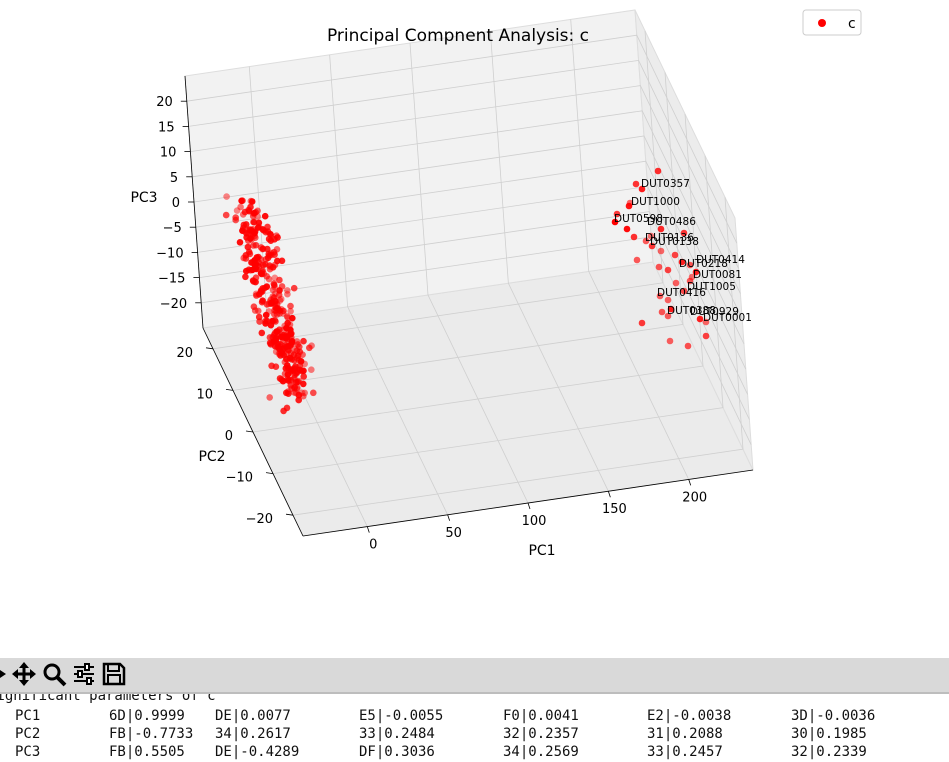 This screenshot has height=762, width=949. Describe the element at coordinates (541, 734) in the screenshot. I see `console-cell: 32|0.2357` at that location.